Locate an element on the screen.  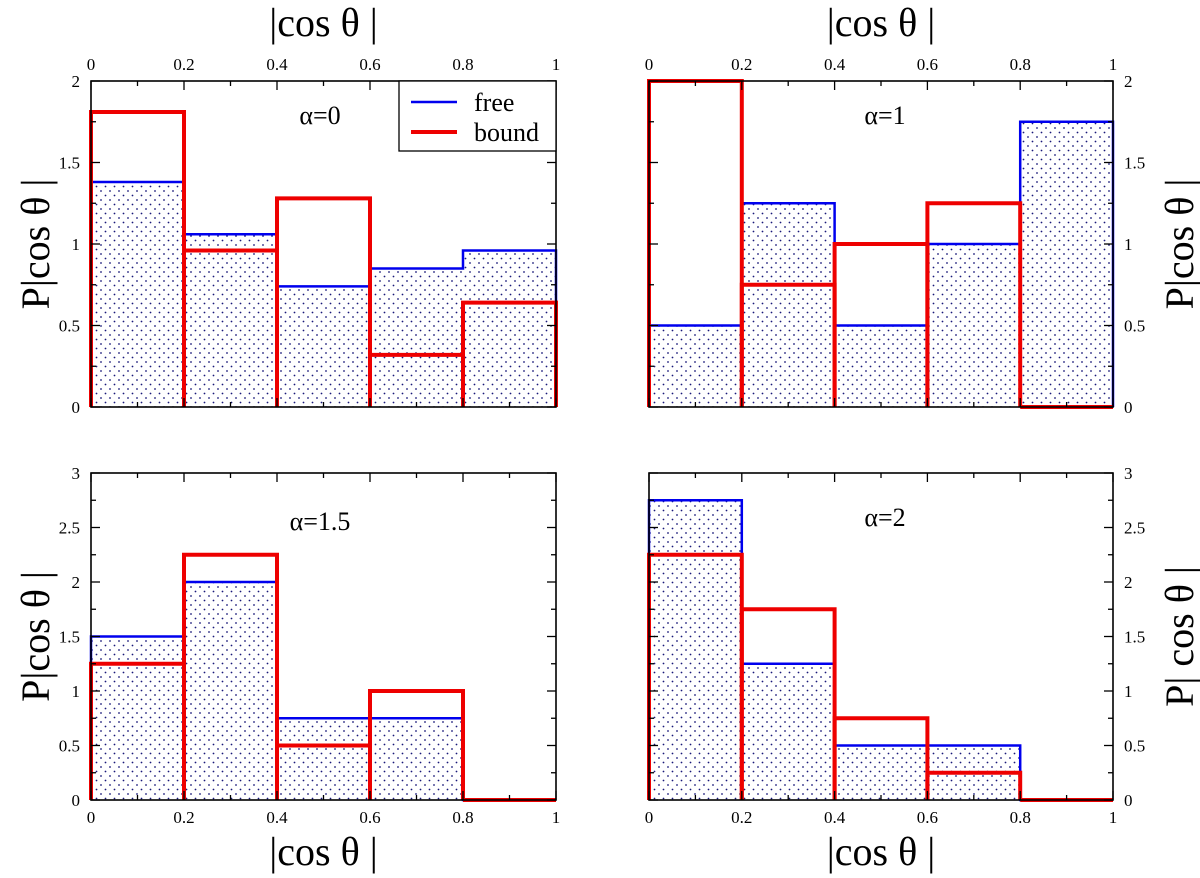
legend-box is located at coordinates (477, 116).